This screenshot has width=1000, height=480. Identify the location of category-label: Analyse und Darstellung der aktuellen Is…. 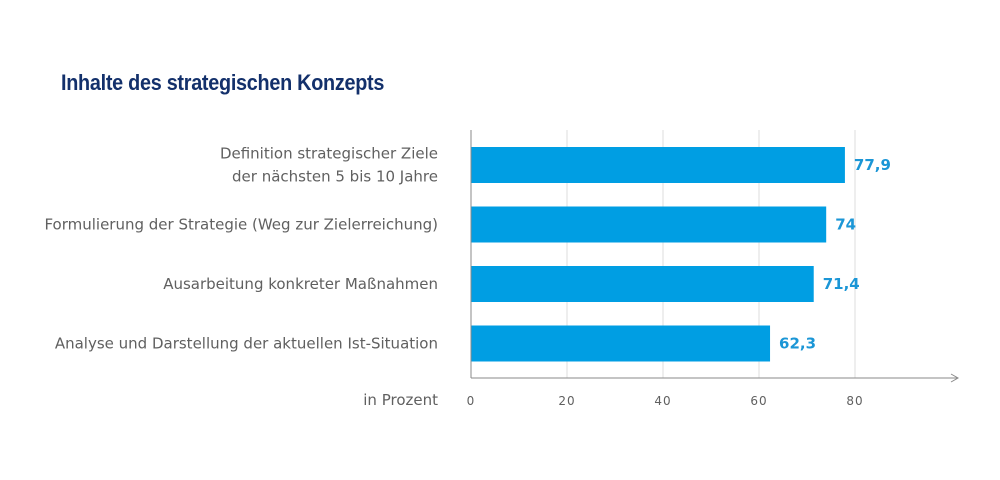
(246, 344).